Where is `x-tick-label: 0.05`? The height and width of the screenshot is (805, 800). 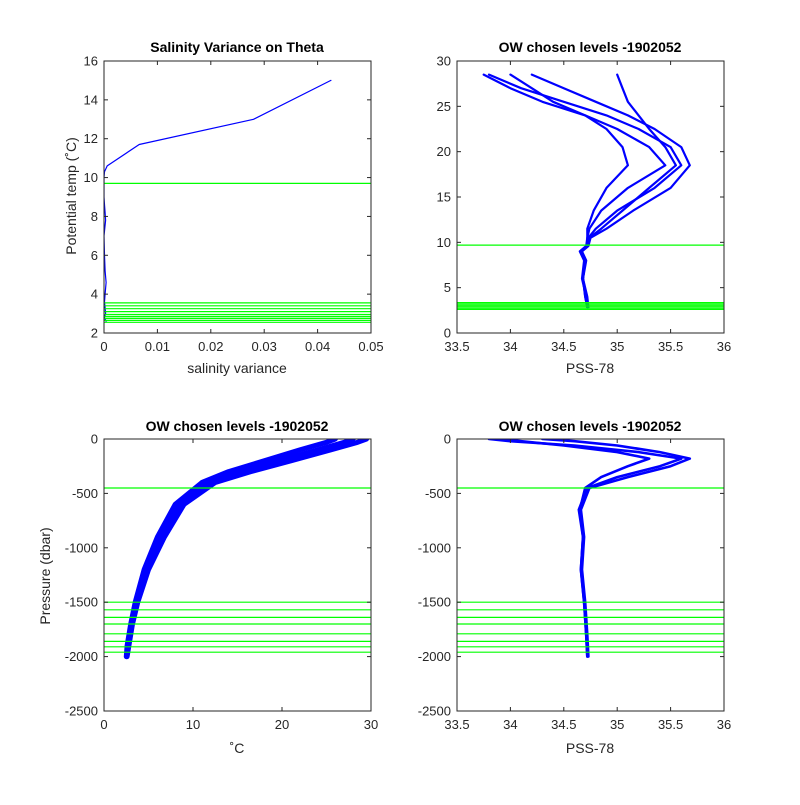
x-tick-label: 0.05 is located at coordinates (370, 346).